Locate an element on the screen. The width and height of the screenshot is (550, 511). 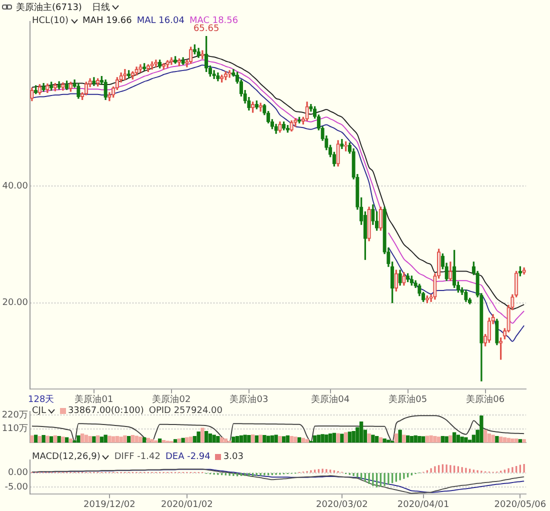
text: MAH 19.66 is located at coordinates (107, 21).